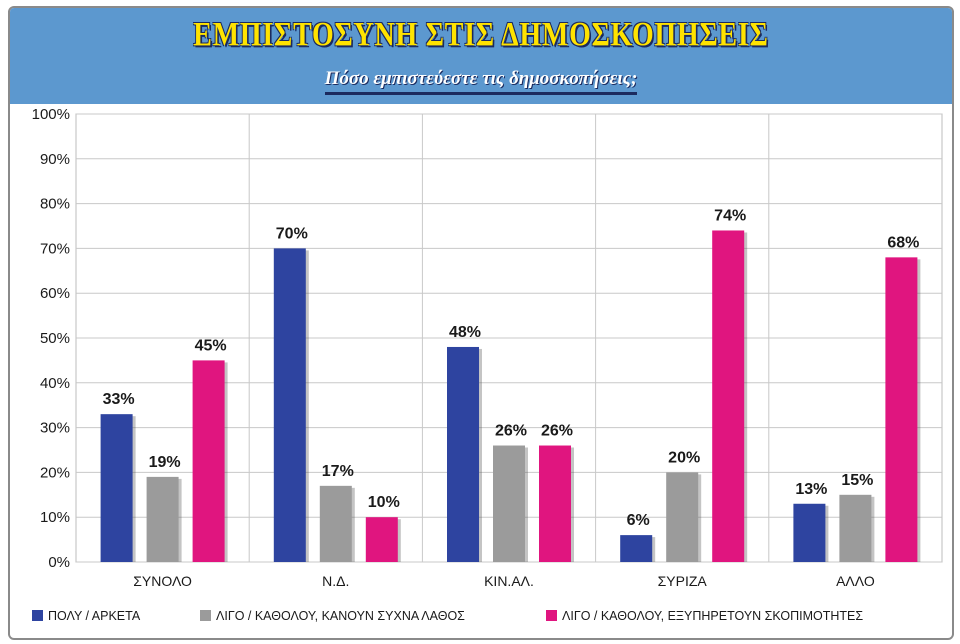 This screenshot has width=960, height=644. Describe the element at coordinates (340, 616) in the screenshot. I see `legend-label: ΛΙΓΟ / ΚΑΘΟΛΟΥ, ΚΑΝΟΥΝ ΣΥΧΝΑ ΛΑΘΟΣ` at that location.